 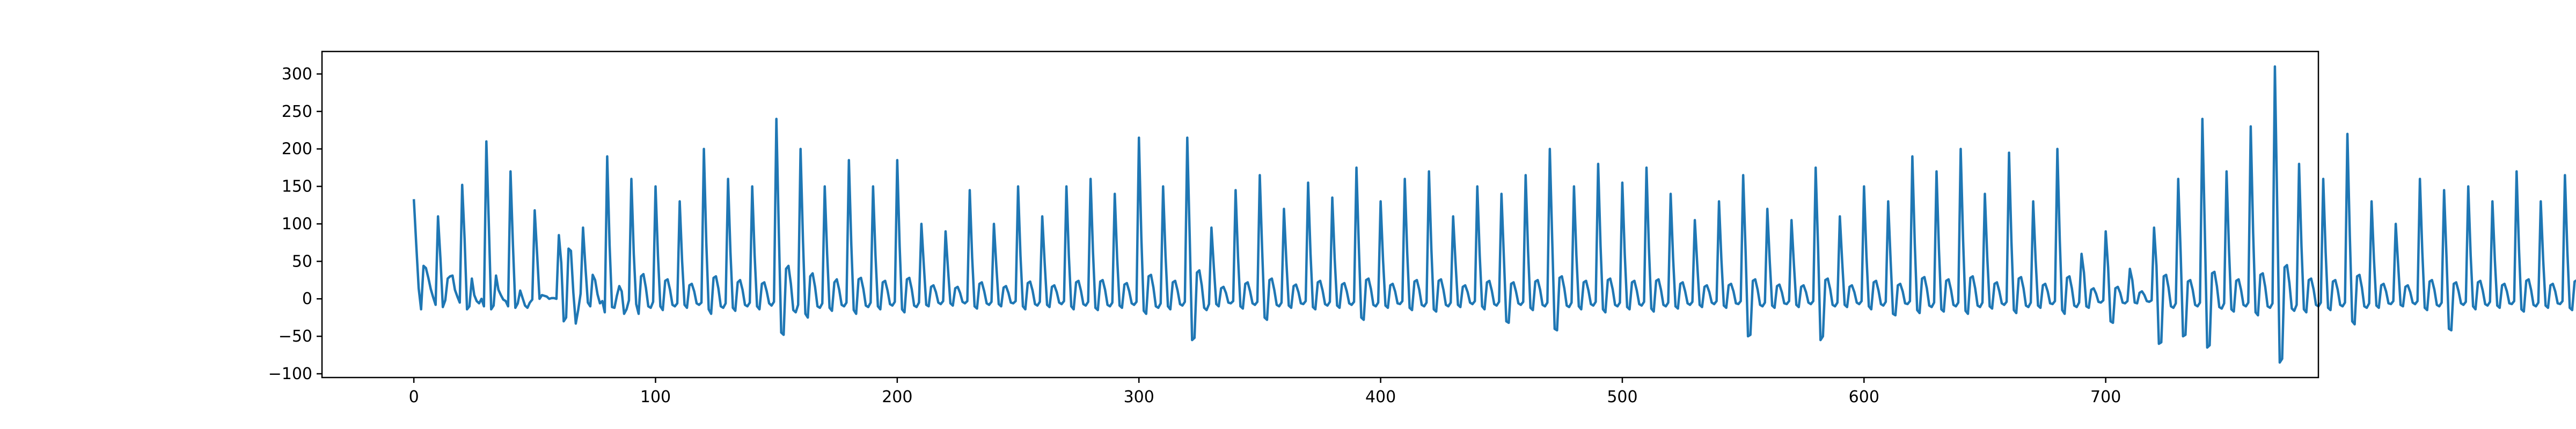 I want to click on y-tick-label: 100, so click(x=297, y=223).